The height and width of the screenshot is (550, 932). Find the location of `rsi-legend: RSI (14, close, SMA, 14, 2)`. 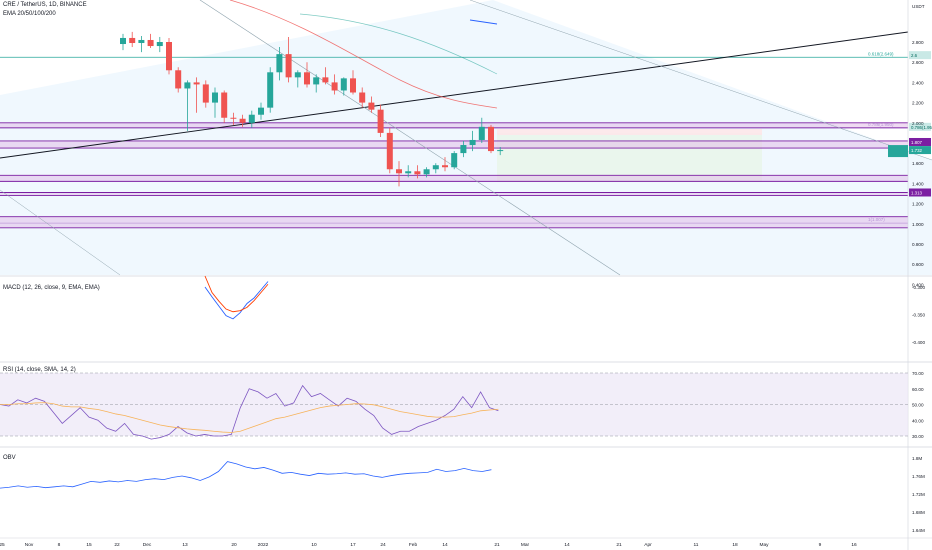

rsi-legend: RSI (14, close, SMA, 14, 2) is located at coordinates (39, 370).